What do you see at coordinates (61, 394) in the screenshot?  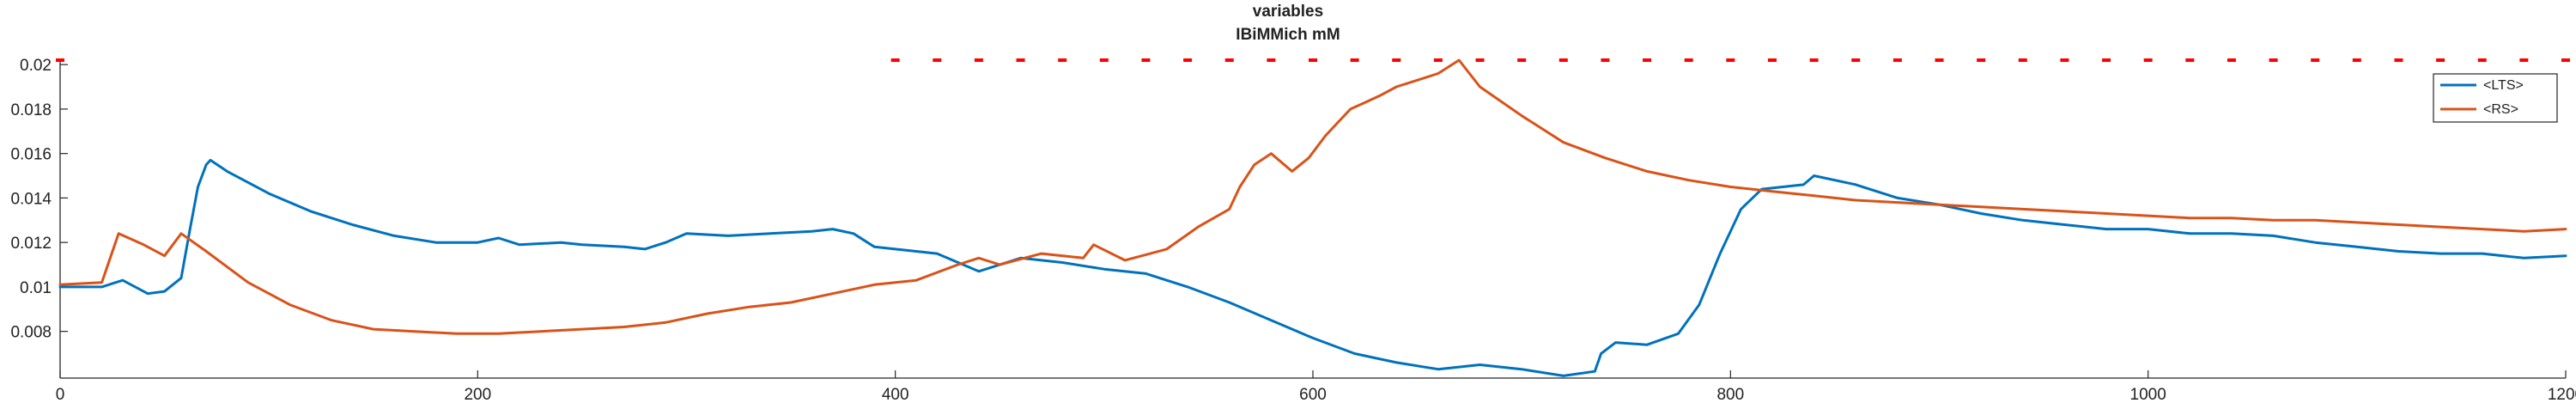 I see `x-tick-label: 0` at bounding box center [61, 394].